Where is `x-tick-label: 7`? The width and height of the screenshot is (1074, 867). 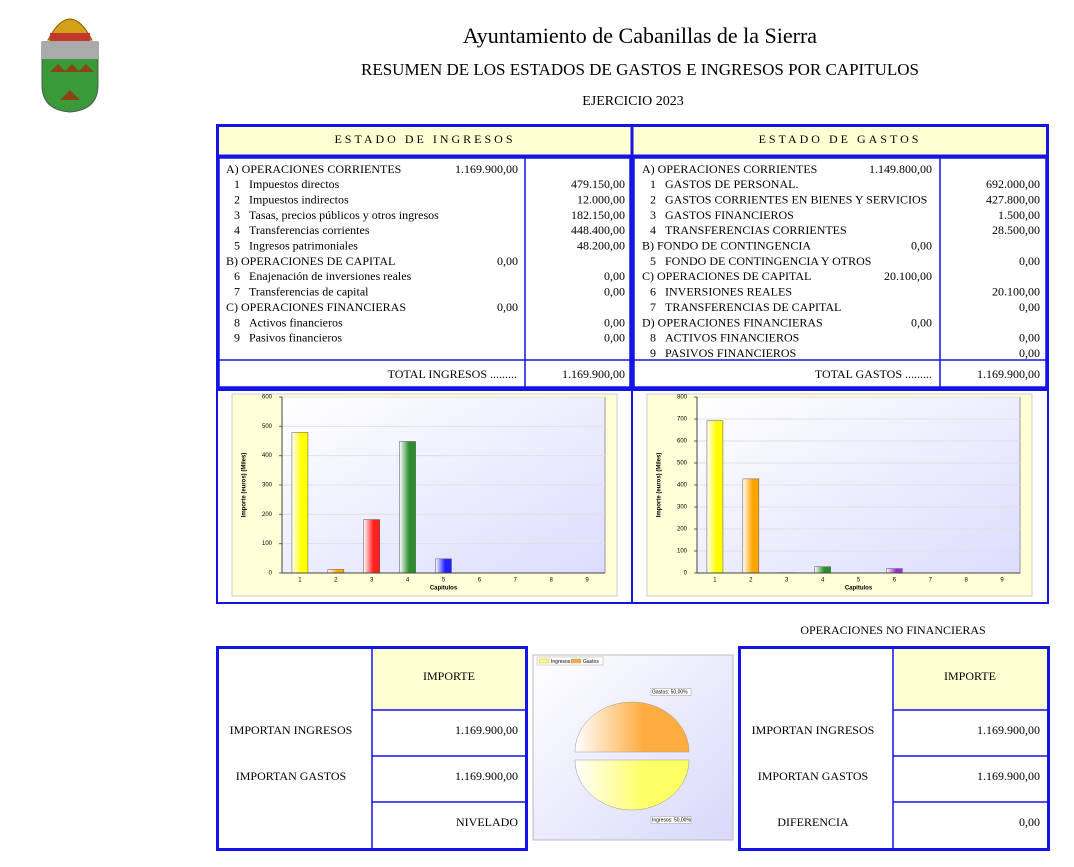 x-tick-label: 7 is located at coordinates (931, 581).